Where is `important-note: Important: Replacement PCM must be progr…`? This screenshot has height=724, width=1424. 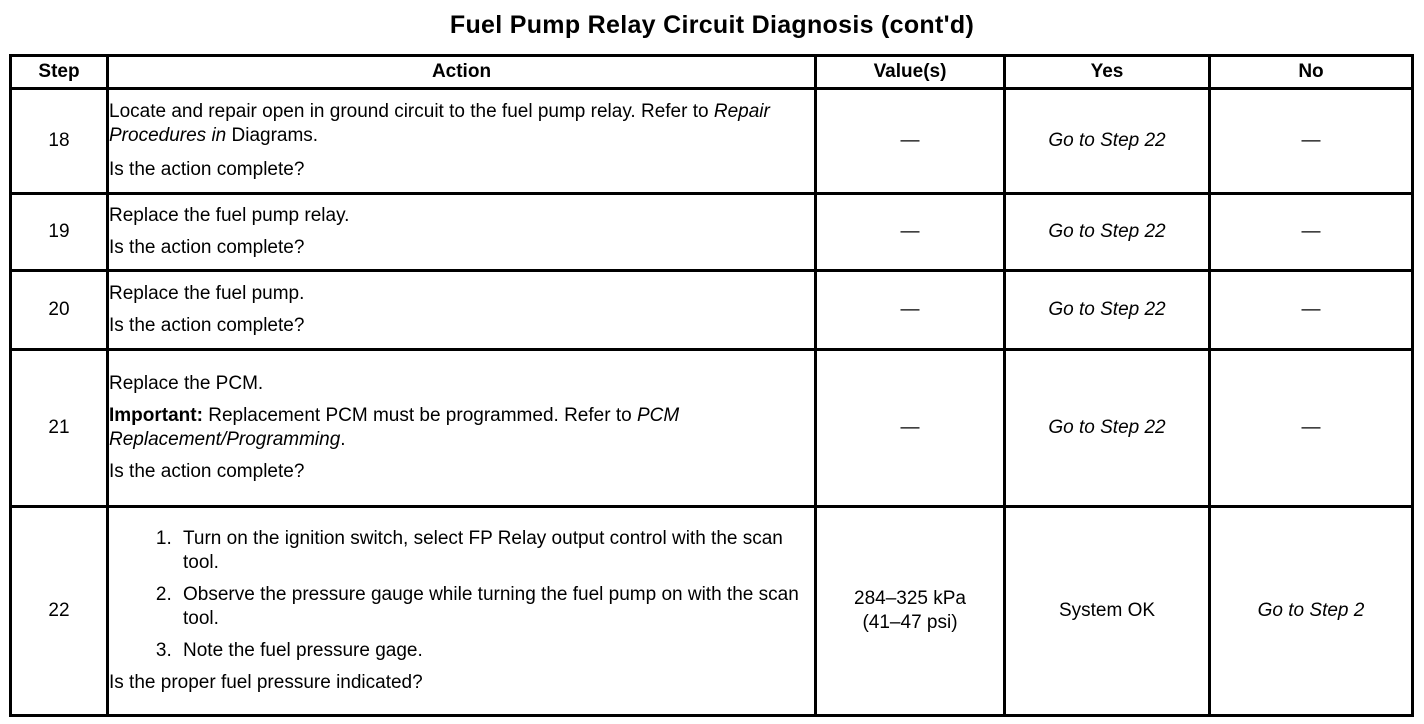
important-note: Important: Replacement PCM must be progr… is located at coordinates (461, 428).